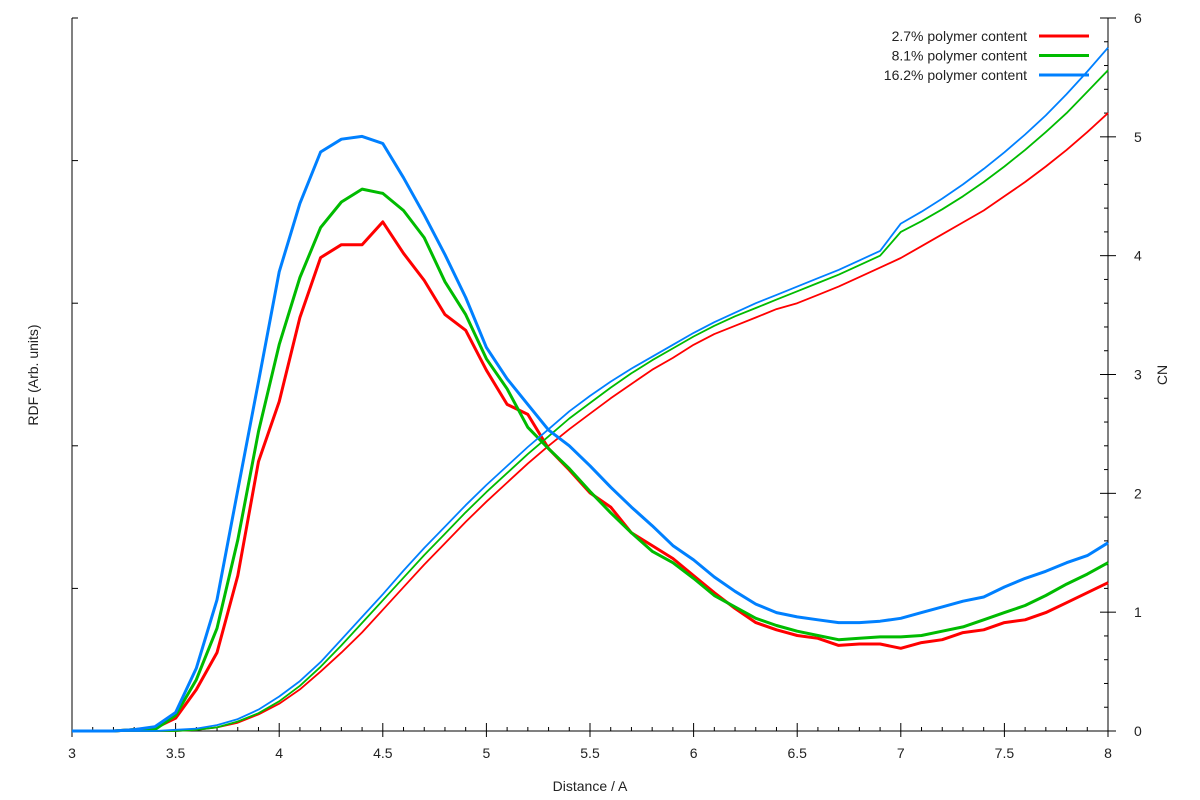  What do you see at coordinates (1108, 753) in the screenshot?
I see `x-tick-label: 8` at bounding box center [1108, 753].